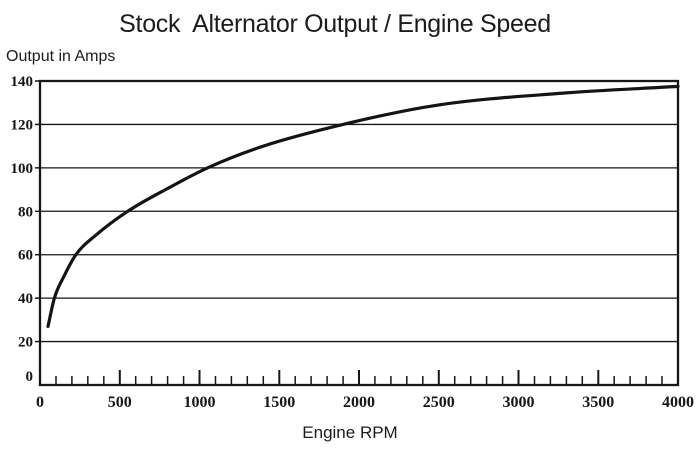 The image size is (700, 449). What do you see at coordinates (22, 82) in the screenshot?
I see `svg-text: 140` at bounding box center [22, 82].